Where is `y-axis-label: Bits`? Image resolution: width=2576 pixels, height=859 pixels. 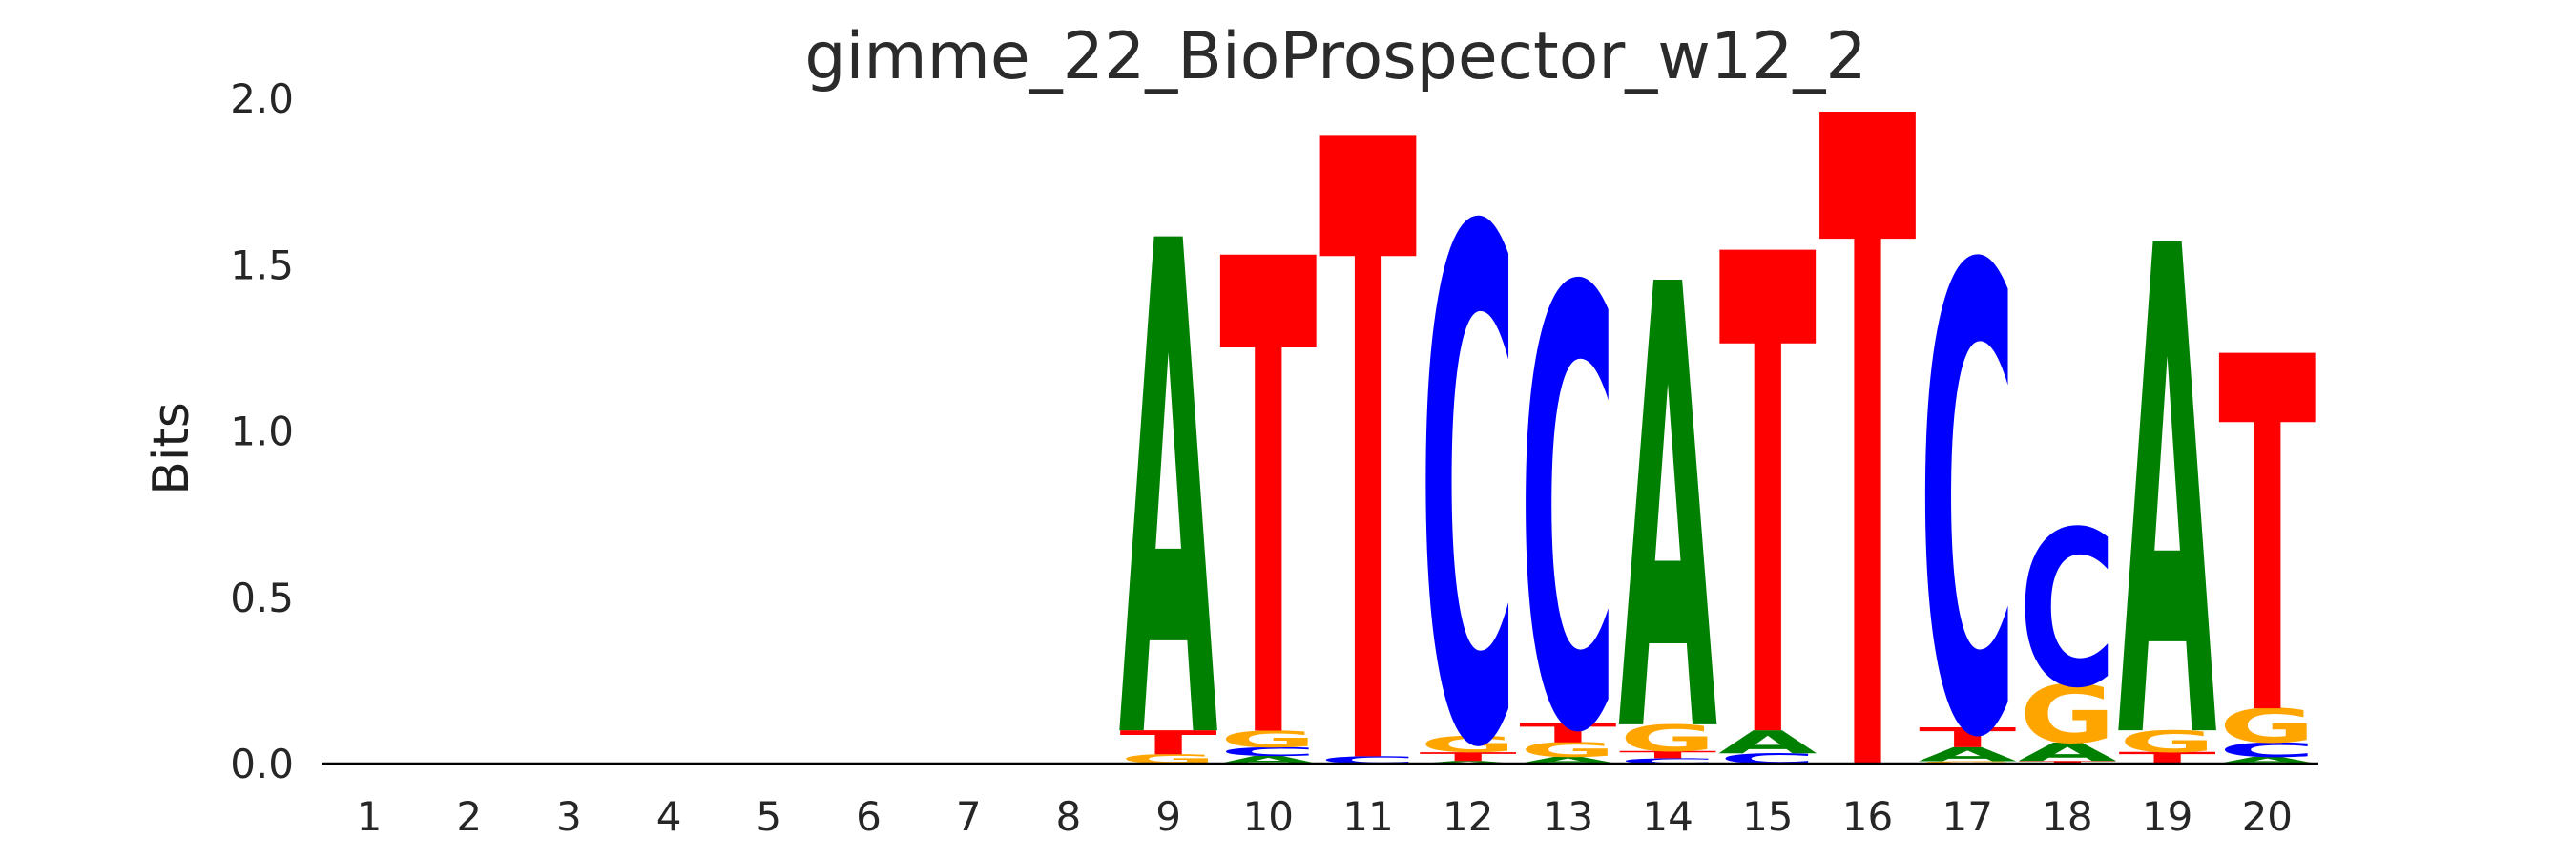
y-axis-label: Bits is located at coordinates (171, 448).